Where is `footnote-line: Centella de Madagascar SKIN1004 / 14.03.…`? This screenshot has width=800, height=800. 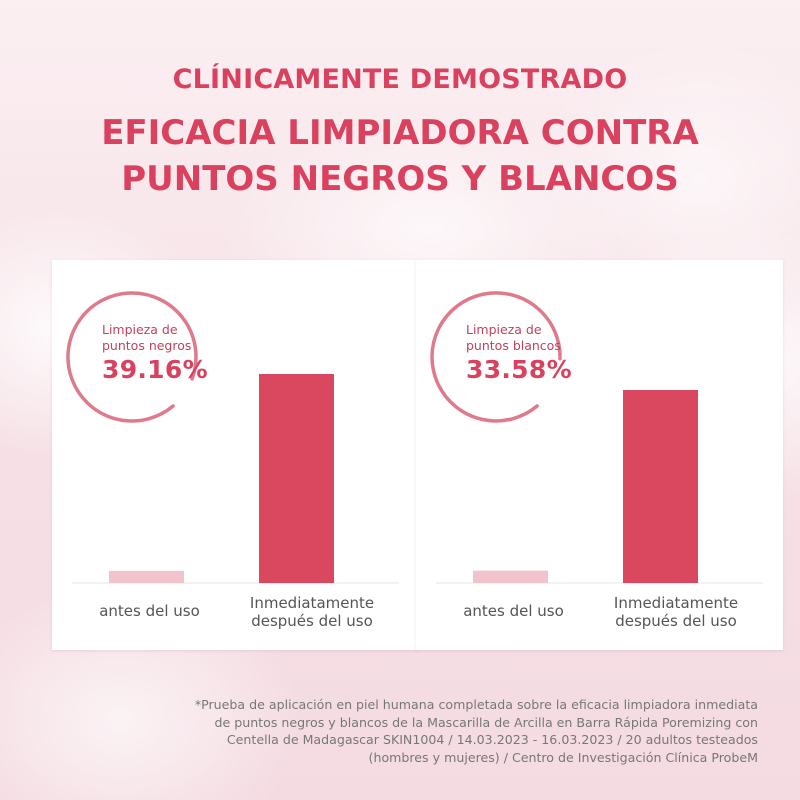 footnote-line: Centella de Madagascar SKIN1004 / 14.03.… is located at coordinates (492, 739).